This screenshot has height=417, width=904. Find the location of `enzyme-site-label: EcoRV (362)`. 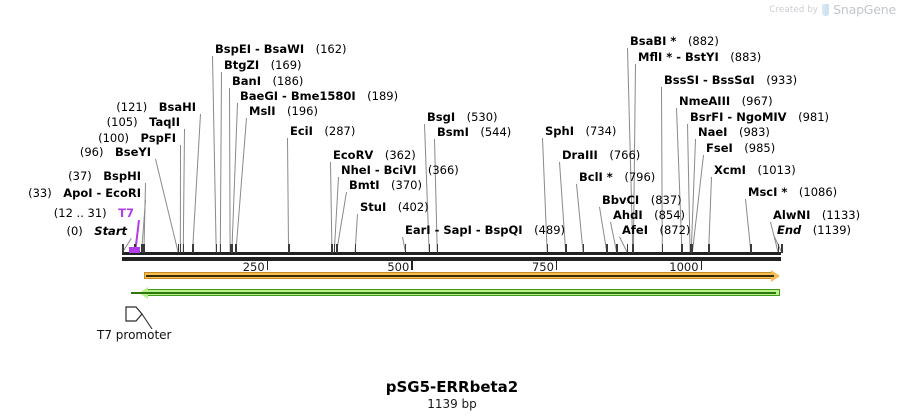

enzyme-site-label: EcoRV (362) is located at coordinates (374, 155).